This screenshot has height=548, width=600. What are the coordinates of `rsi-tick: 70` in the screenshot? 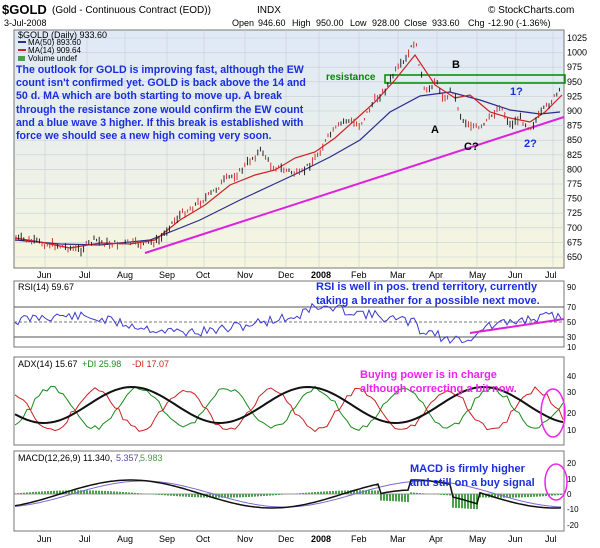 It's located at (571, 307).